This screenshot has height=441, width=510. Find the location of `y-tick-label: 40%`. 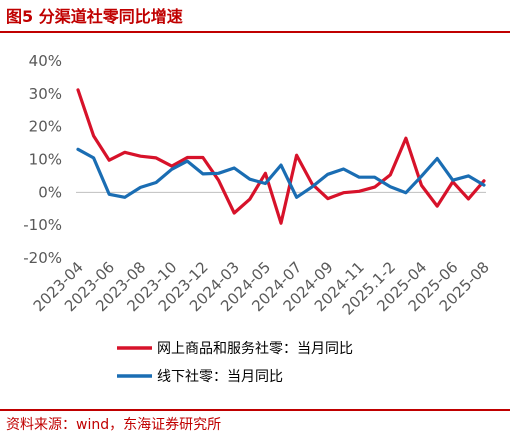

y-tick-label: 40% is located at coordinates (45, 61).